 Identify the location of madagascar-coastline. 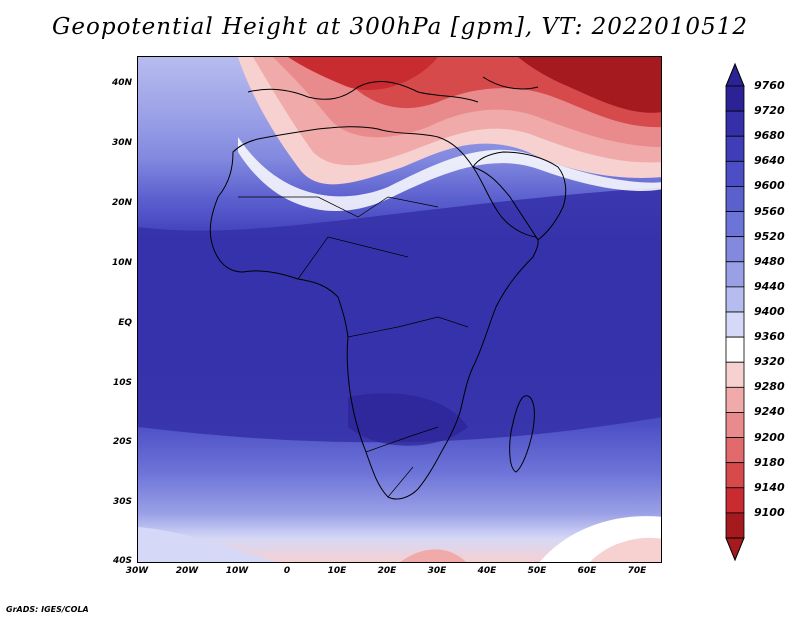
(522, 434).